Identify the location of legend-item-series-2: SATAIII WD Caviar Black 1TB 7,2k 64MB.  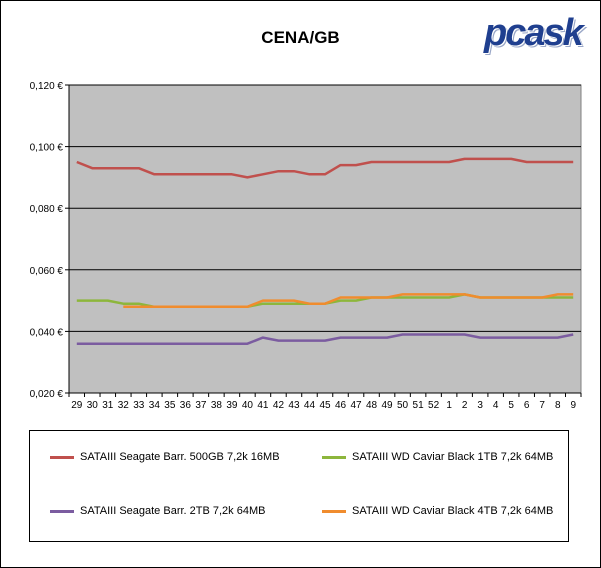
(437, 459).